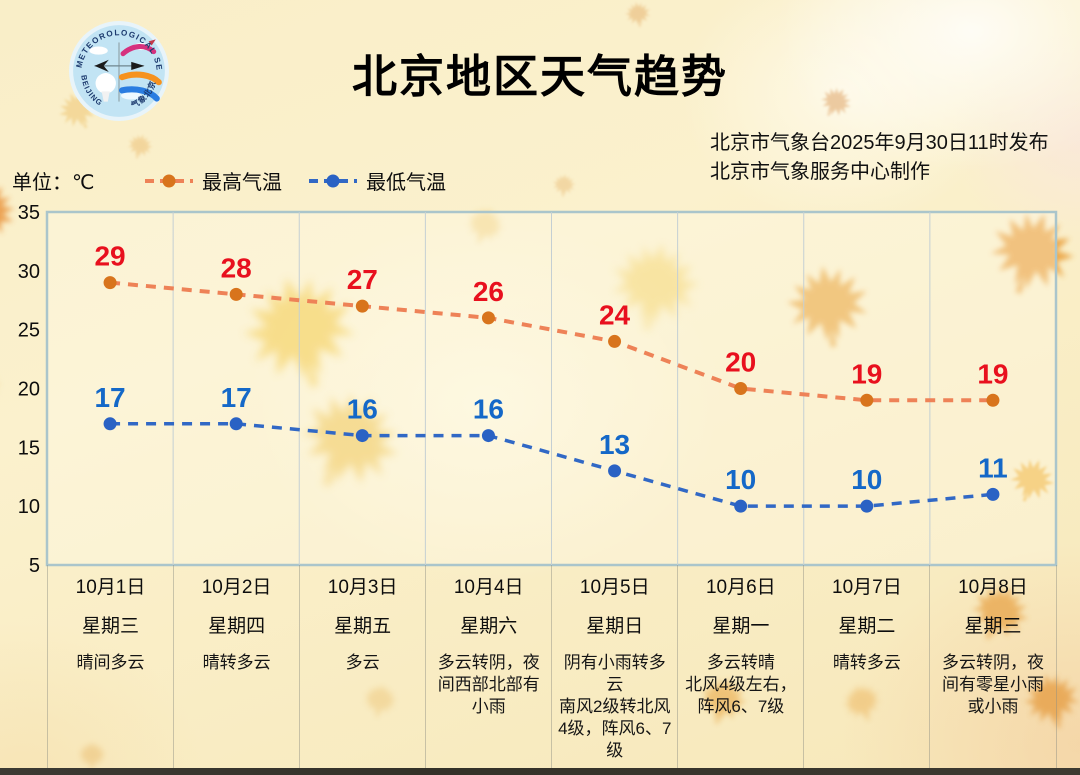 Image resolution: width=1080 pixels, height=775 pixels. What do you see at coordinates (740, 587) in the screenshot?
I see `day-date: 10月6日` at bounding box center [740, 587].